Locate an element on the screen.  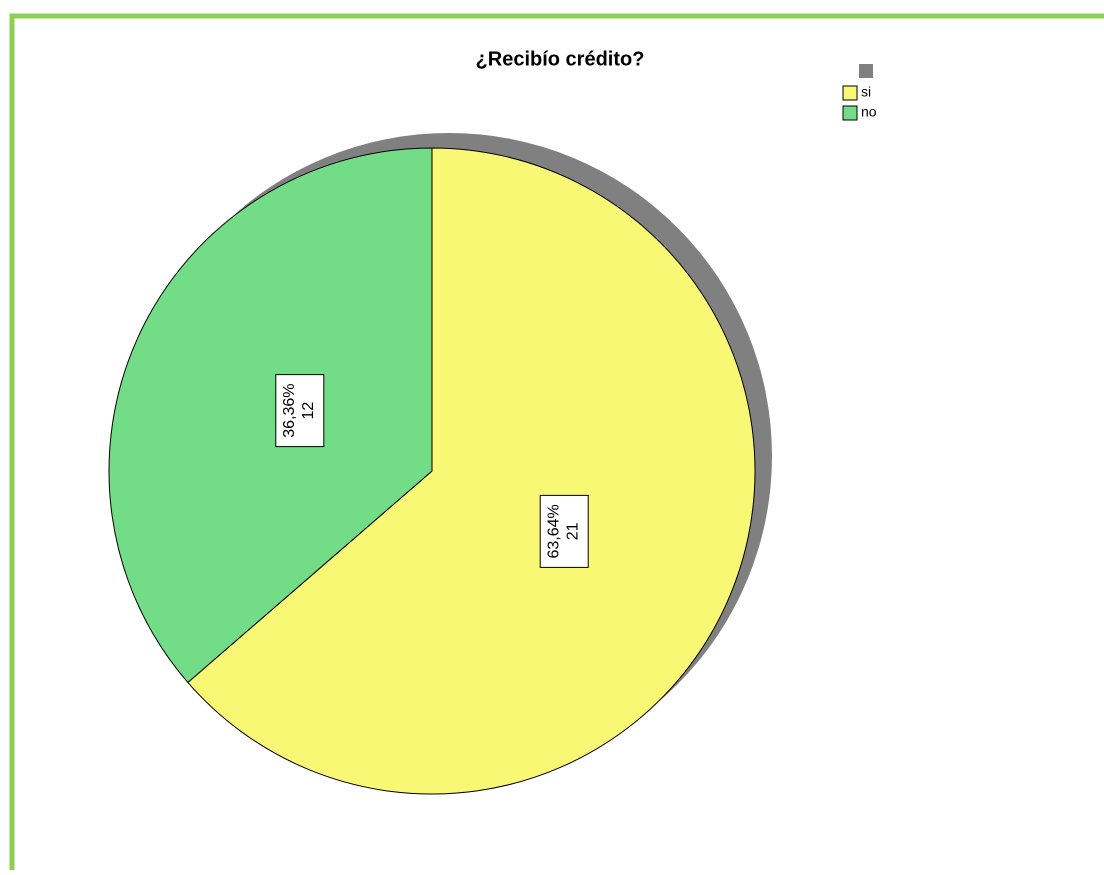
legend-decoration is located at coordinates (866, 71).